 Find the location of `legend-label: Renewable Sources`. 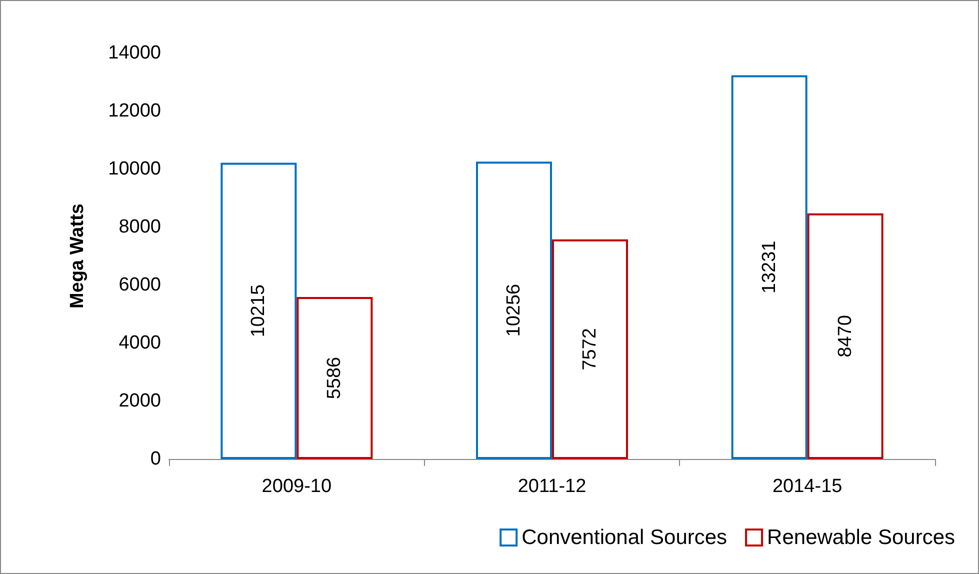

legend-label: Renewable Sources is located at coordinates (861, 537).